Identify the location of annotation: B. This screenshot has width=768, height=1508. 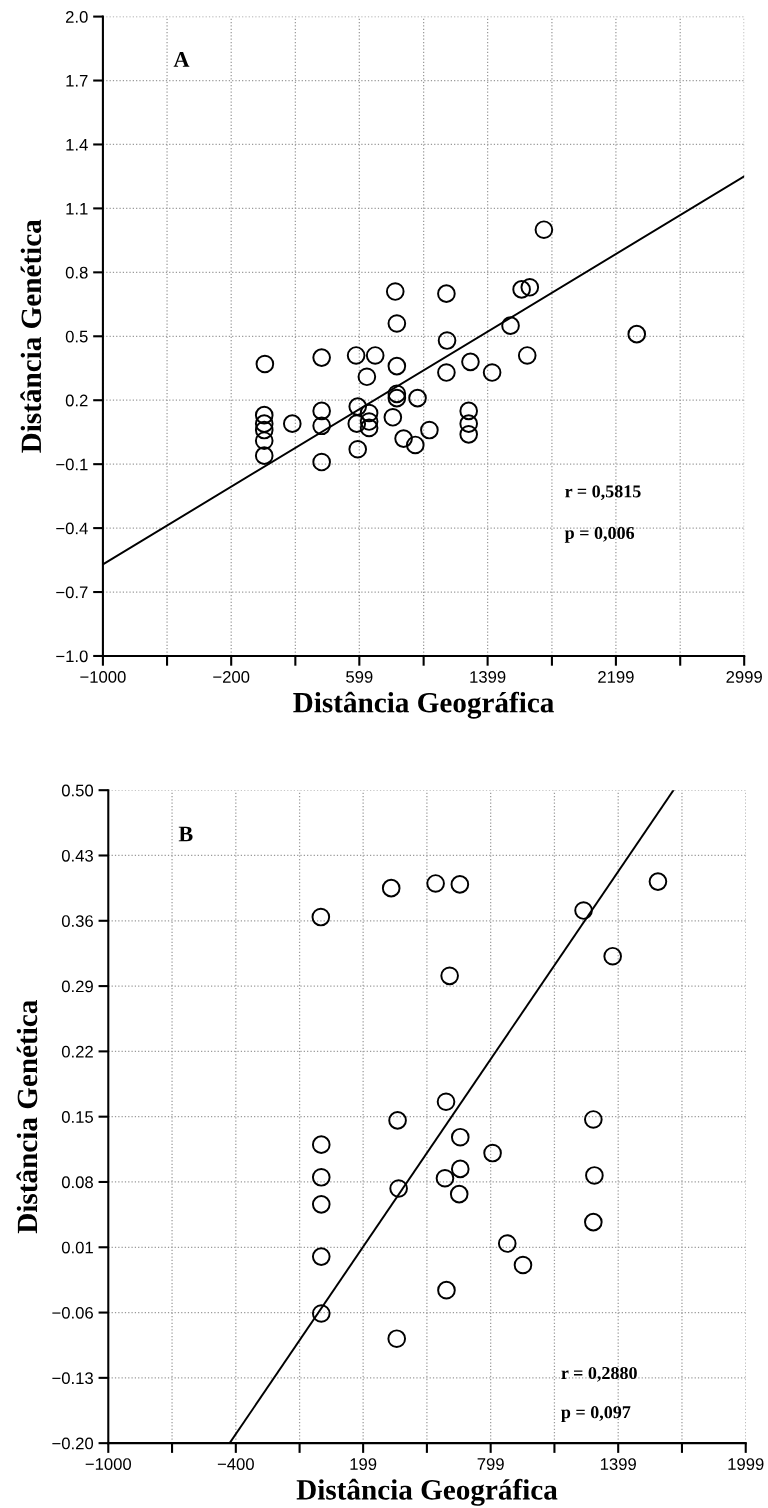
(185, 834).